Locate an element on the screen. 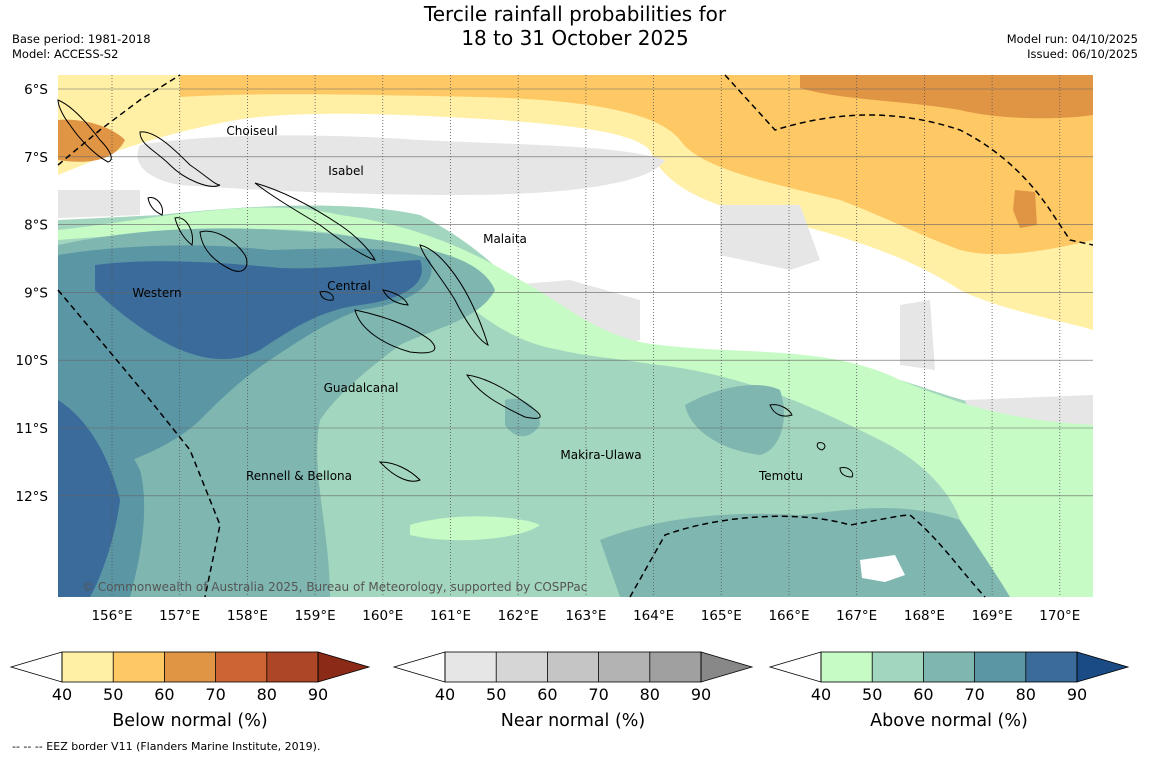 This screenshot has height=758, width=1150. field-above-80b is located at coordinates (89, 498).